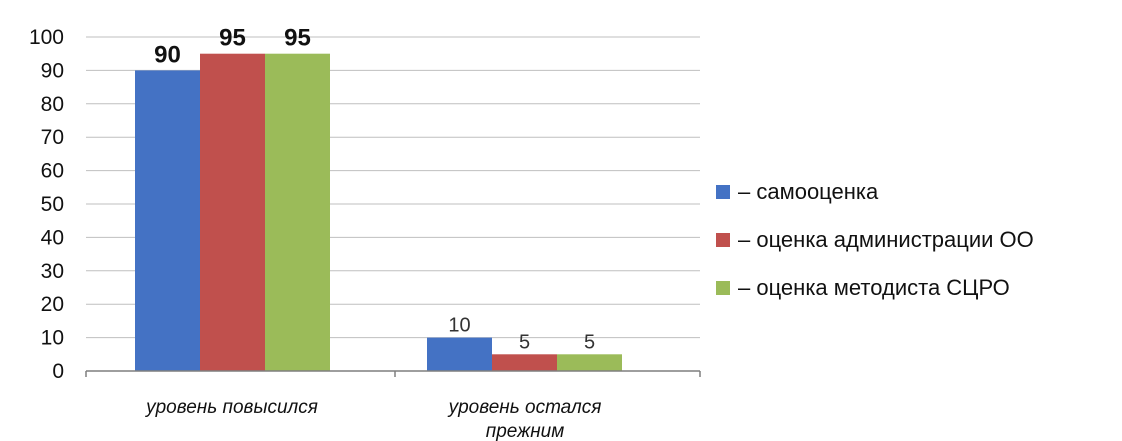 The height and width of the screenshot is (441, 1122). I want to click on y-tick-label: 50, so click(52, 204).